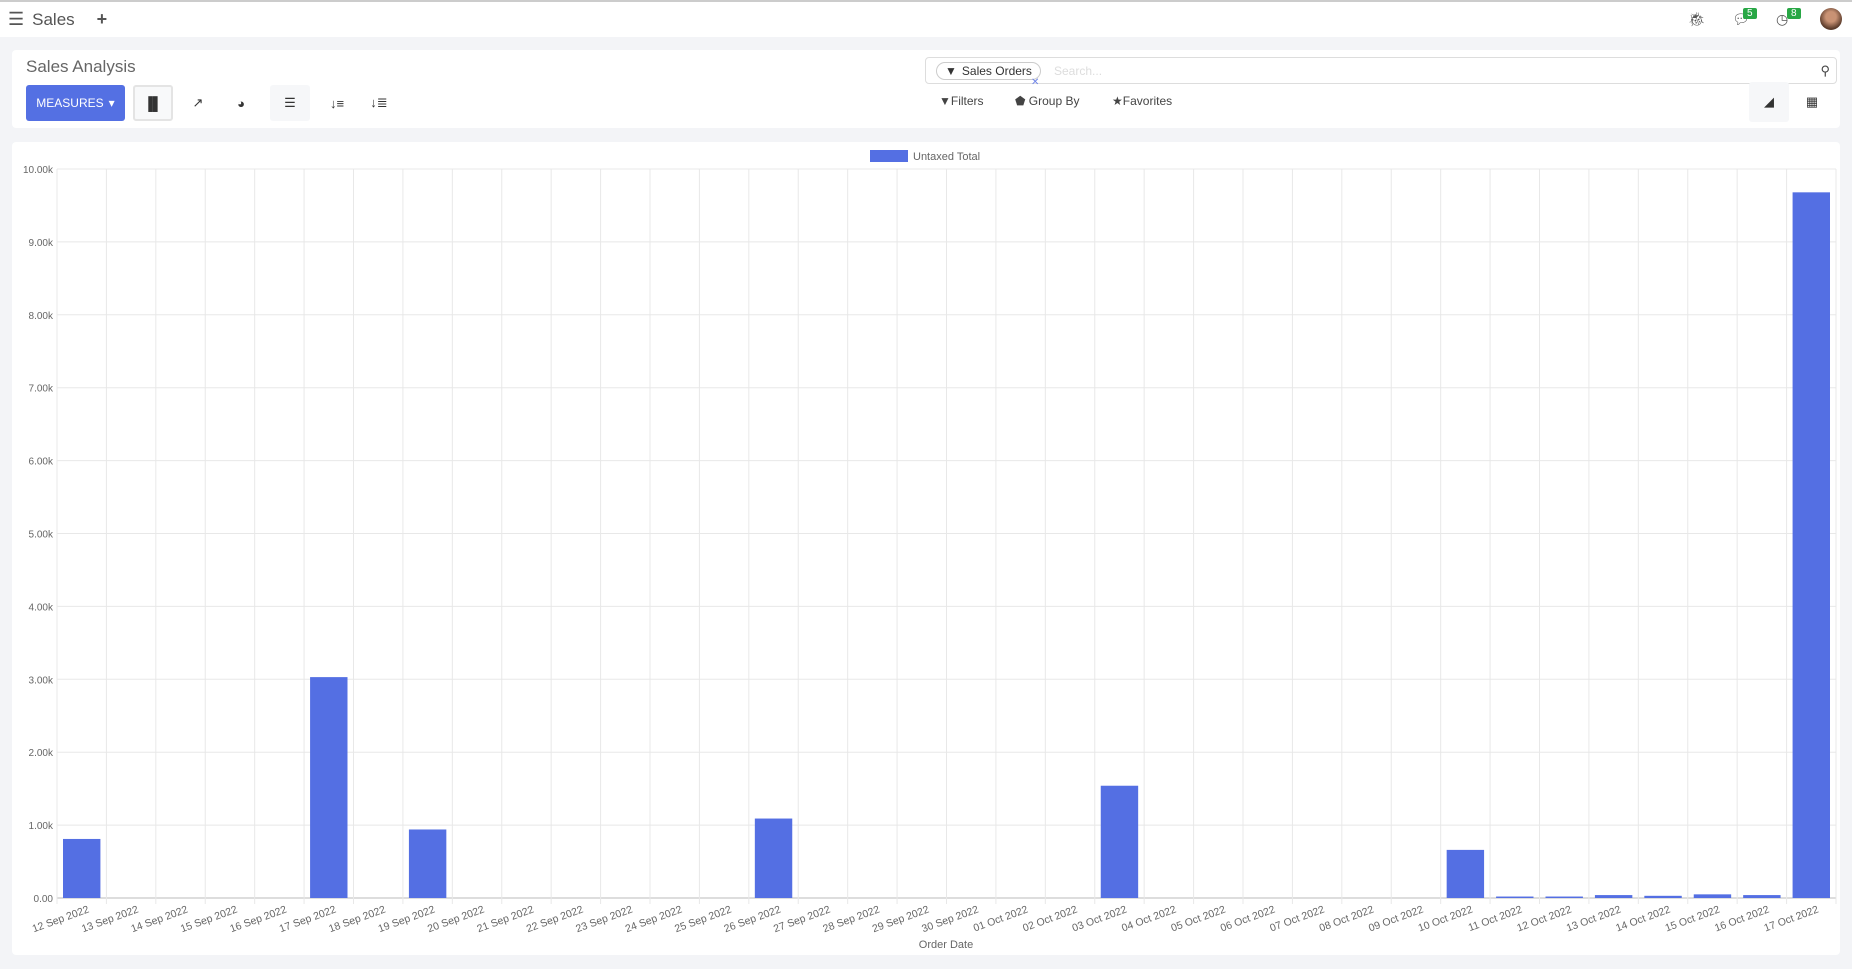 This screenshot has width=1852, height=969. What do you see at coordinates (41, 462) in the screenshot?
I see `y-tick-label: 6.00k` at bounding box center [41, 462].